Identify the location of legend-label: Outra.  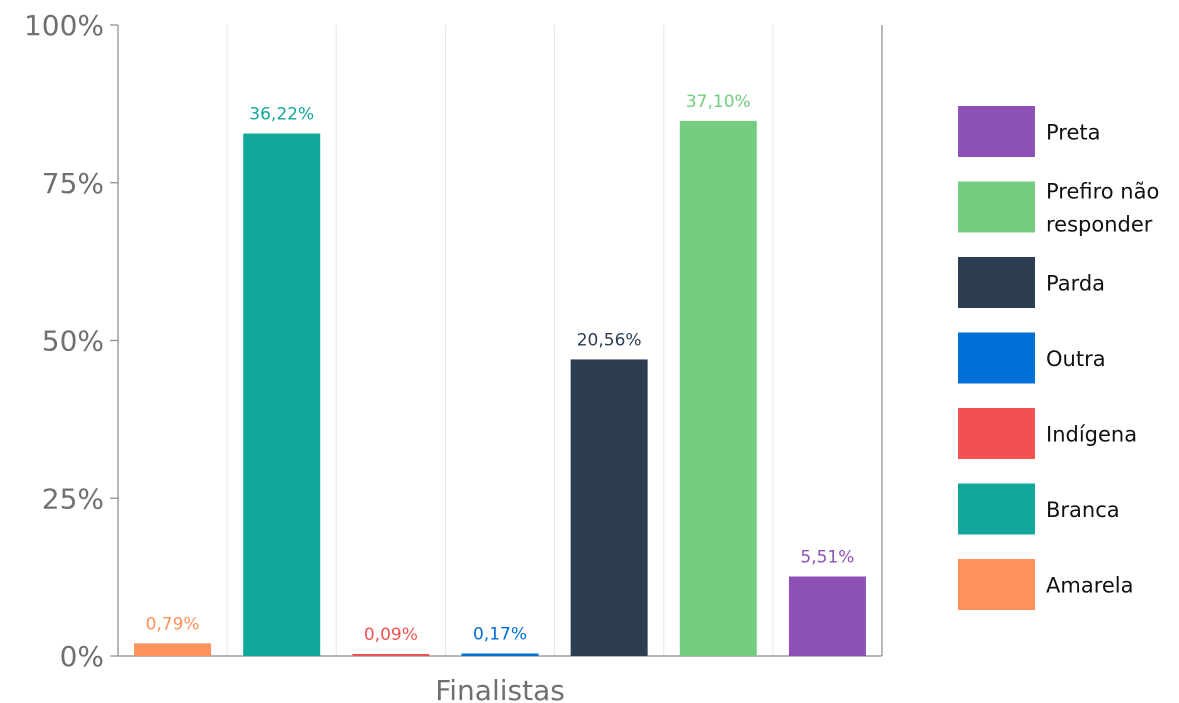
(1076, 359).